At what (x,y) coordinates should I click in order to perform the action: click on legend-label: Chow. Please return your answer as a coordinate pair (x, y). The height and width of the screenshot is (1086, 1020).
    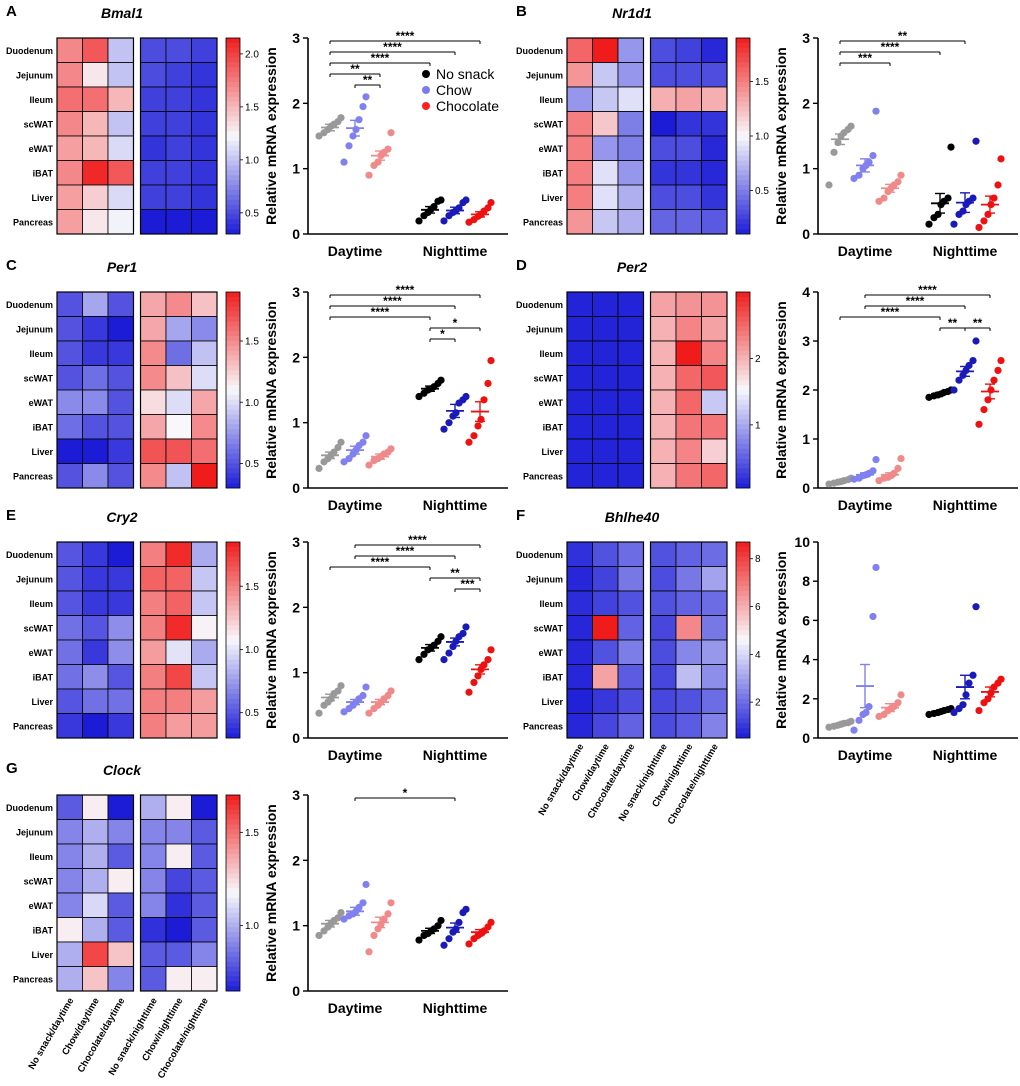
    Looking at the image, I should click on (454, 90).